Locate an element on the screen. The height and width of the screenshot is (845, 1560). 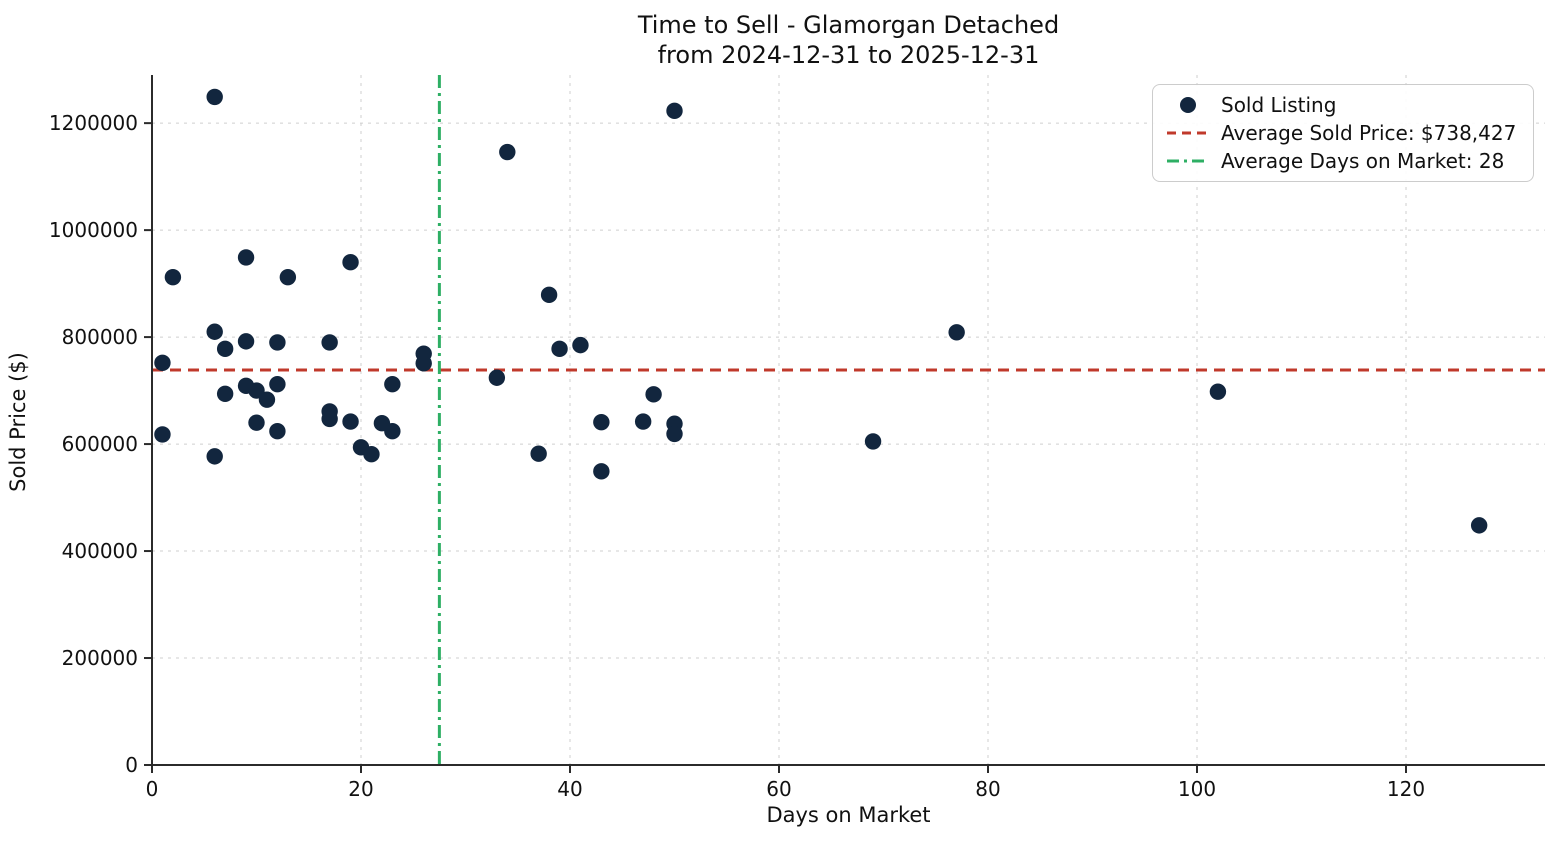
y-tick-label: 400000 is located at coordinates (100, 551).